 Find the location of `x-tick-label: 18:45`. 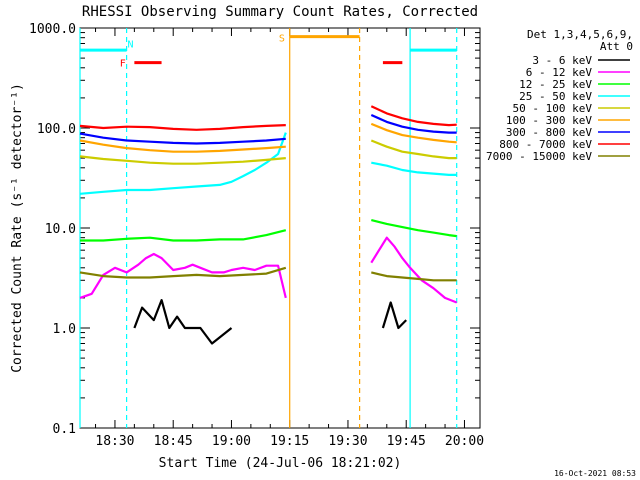

x-tick-label: 18:45 is located at coordinates (173, 441).